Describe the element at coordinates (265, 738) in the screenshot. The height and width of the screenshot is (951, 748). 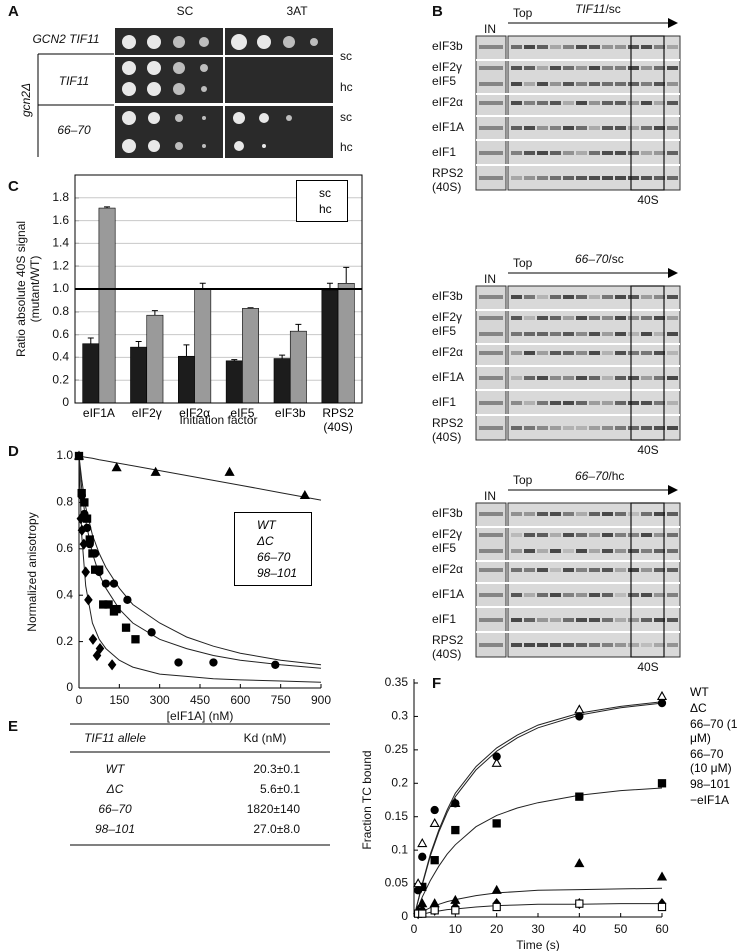
I see `table-header: Kd (nM)` at that location.